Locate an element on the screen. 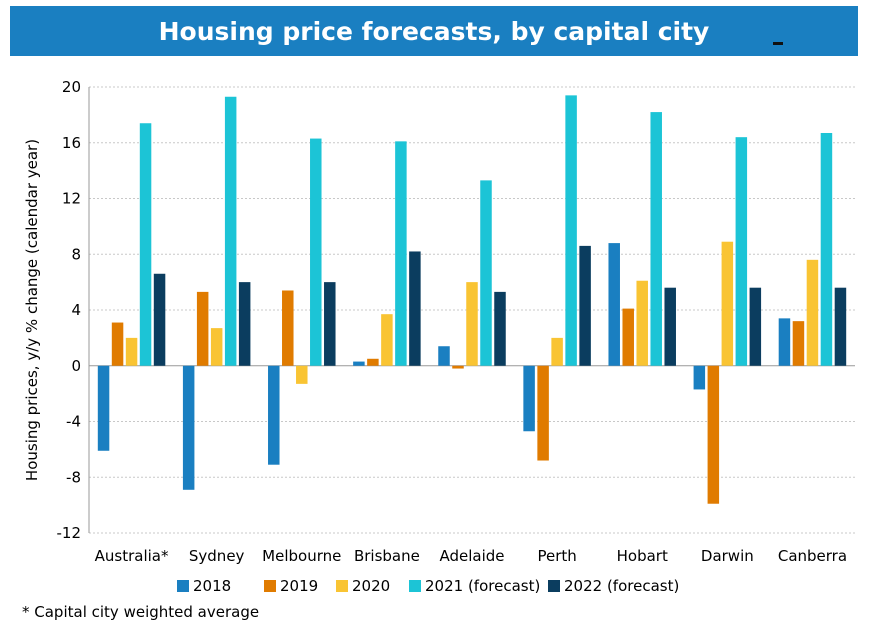  y-tick-label: -4 is located at coordinates (73, 422).